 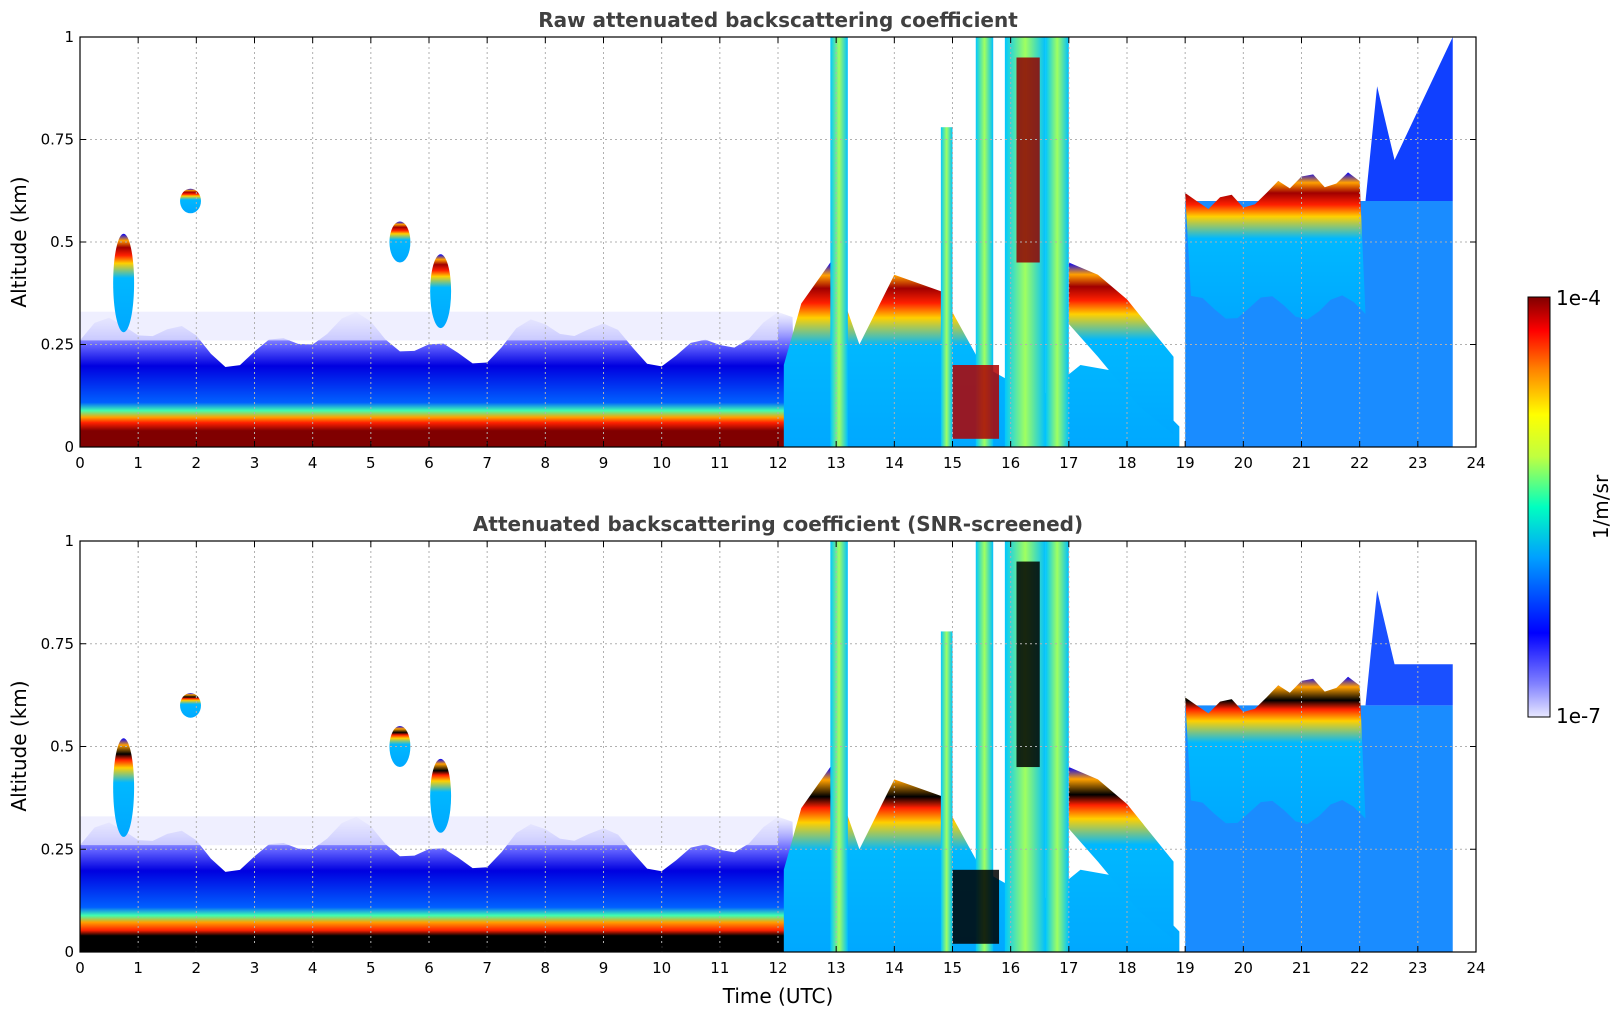 What do you see at coordinates (80, 463) in the screenshot?
I see `x-tick-label: 0` at bounding box center [80, 463].